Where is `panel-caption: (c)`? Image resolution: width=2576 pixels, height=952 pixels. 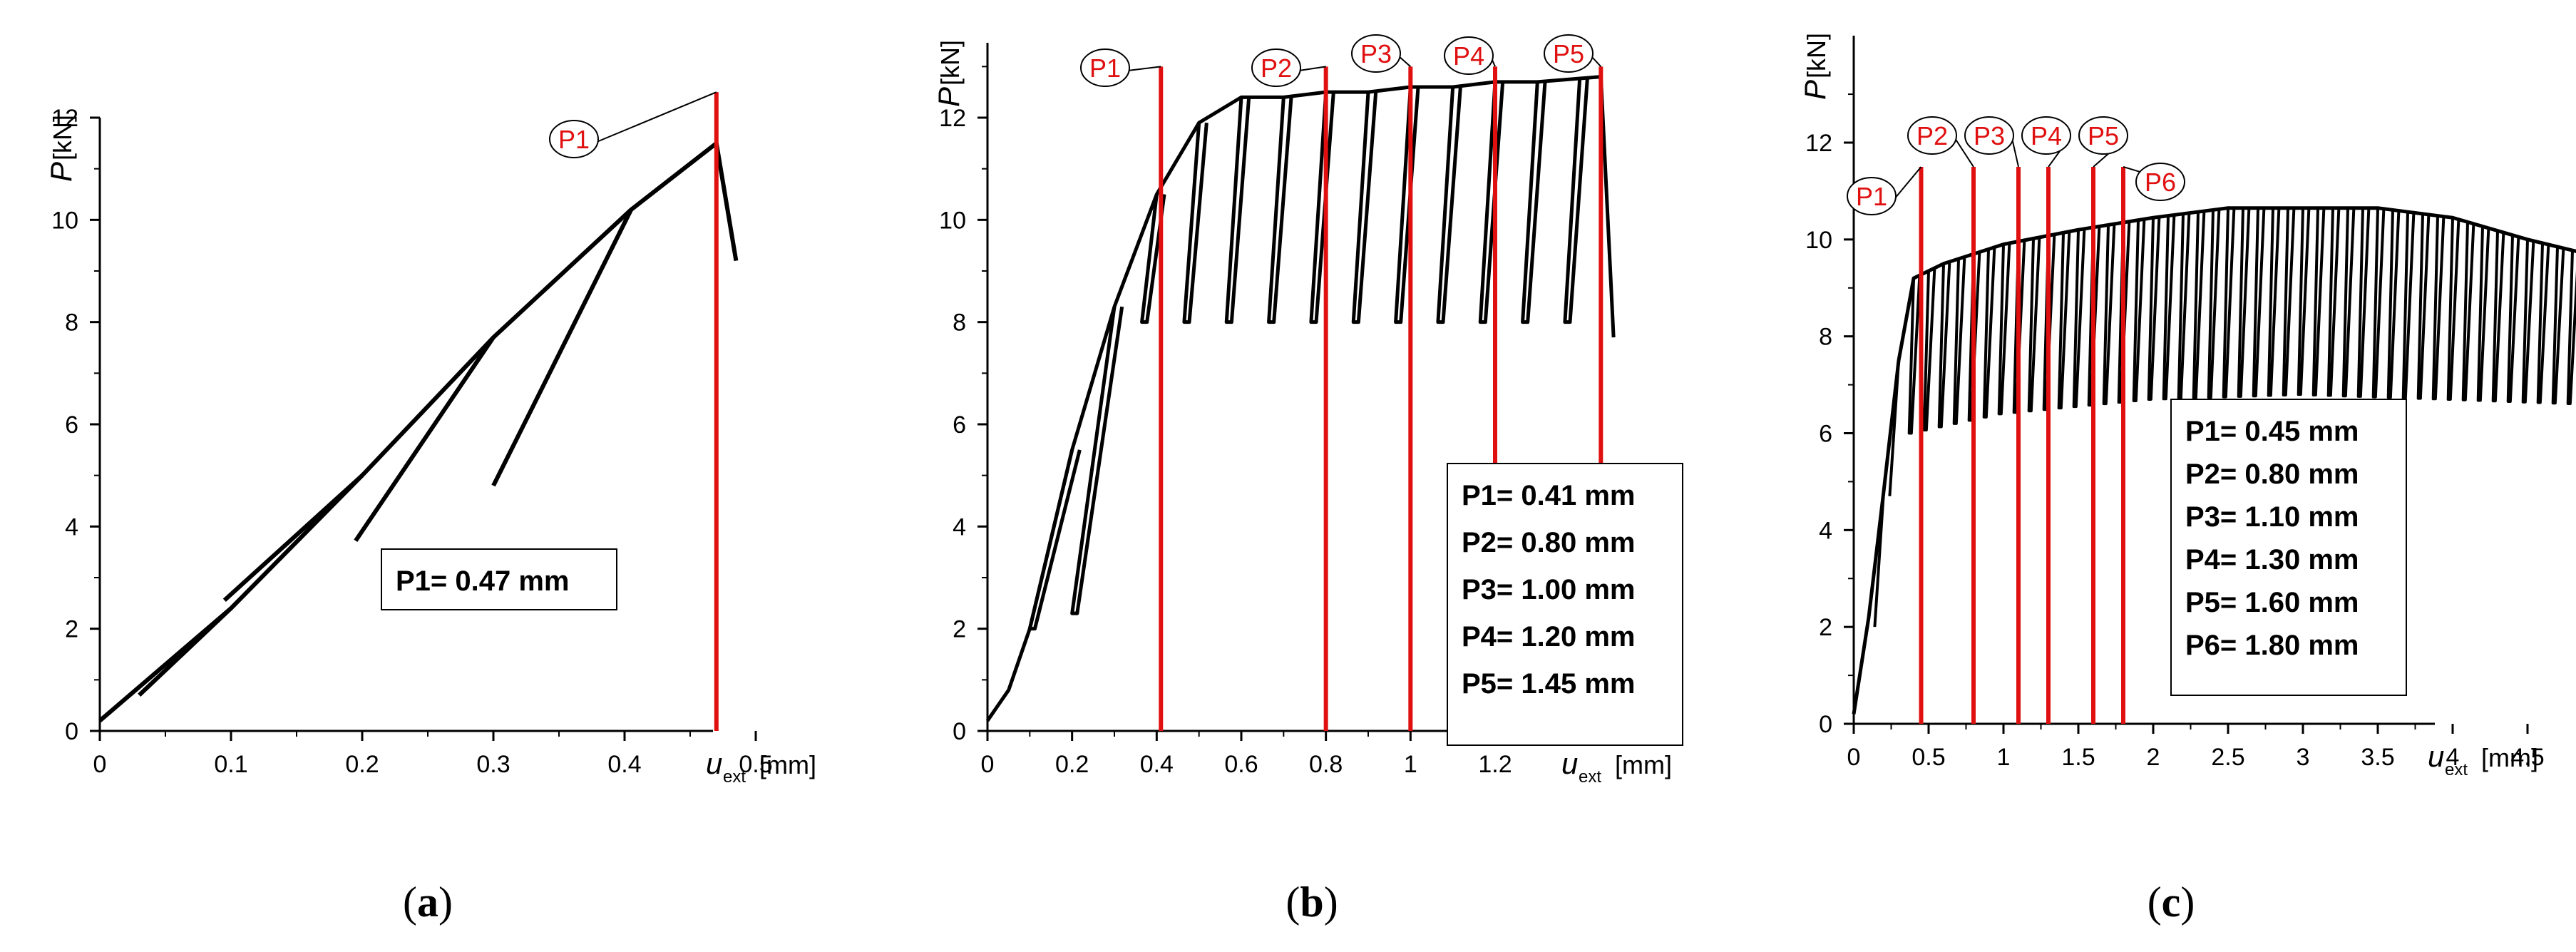 panel-caption: (c) is located at coordinates (2171, 902).